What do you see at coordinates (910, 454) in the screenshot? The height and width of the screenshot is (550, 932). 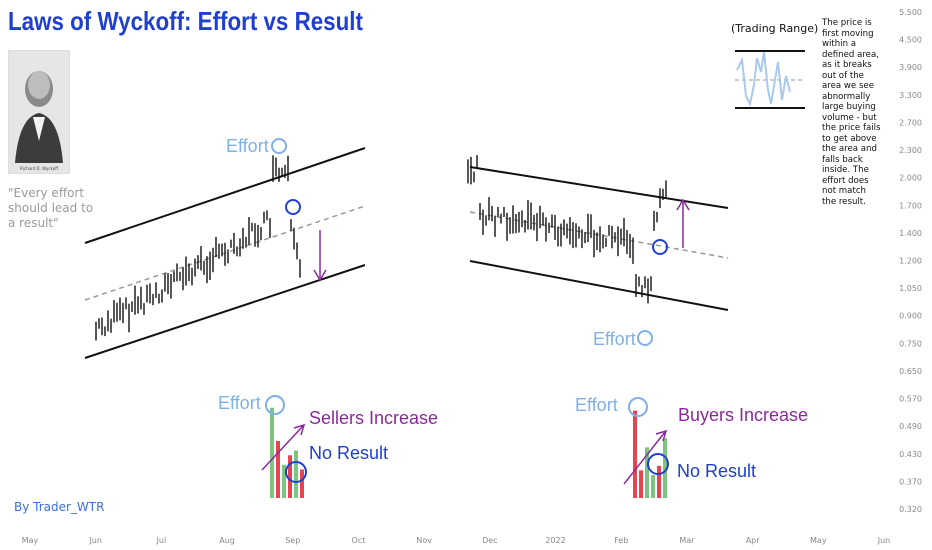 I see `y-tick-label: 0.430` at bounding box center [910, 454].